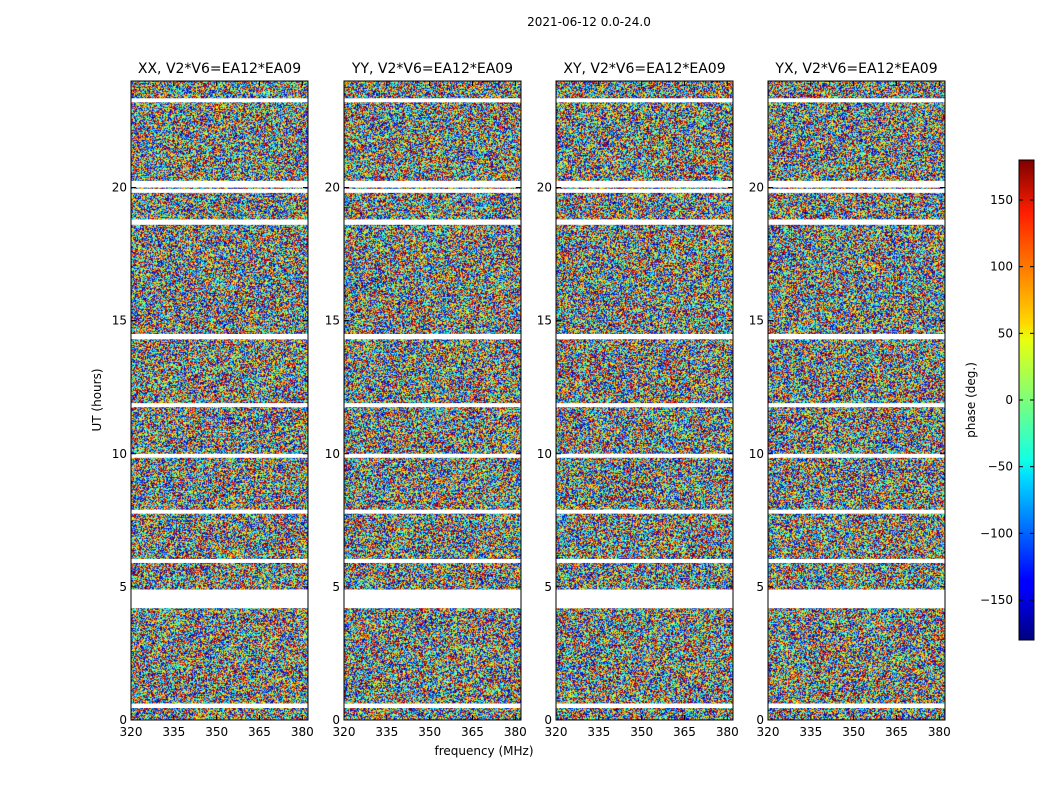 The image size is (1050, 800). Describe the element at coordinates (644, 69) in the screenshot. I see `panel-title: XY, V2*V6=EA12*EA09` at that location.